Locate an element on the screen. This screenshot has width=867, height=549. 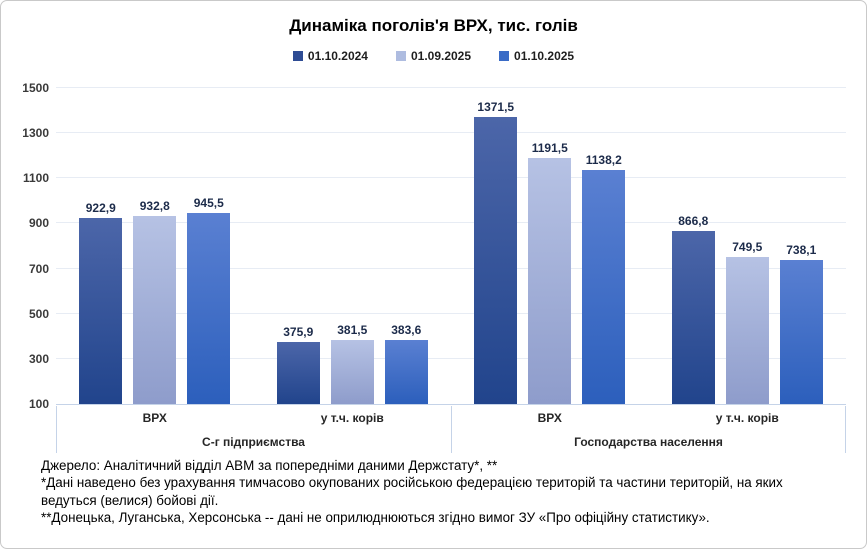
bar: 866,8 is located at coordinates (693, 309).